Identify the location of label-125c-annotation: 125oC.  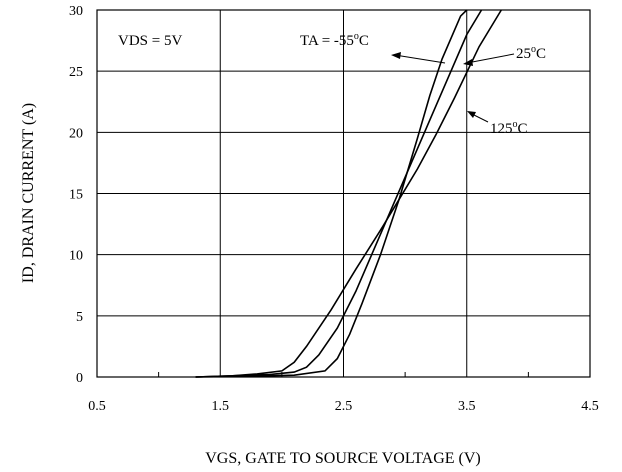
(497, 124).